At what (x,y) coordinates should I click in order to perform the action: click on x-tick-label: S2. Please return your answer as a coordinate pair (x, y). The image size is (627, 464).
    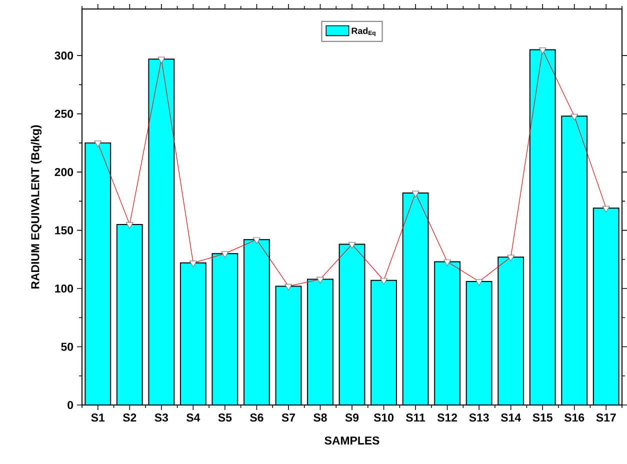
    Looking at the image, I should click on (129, 418).